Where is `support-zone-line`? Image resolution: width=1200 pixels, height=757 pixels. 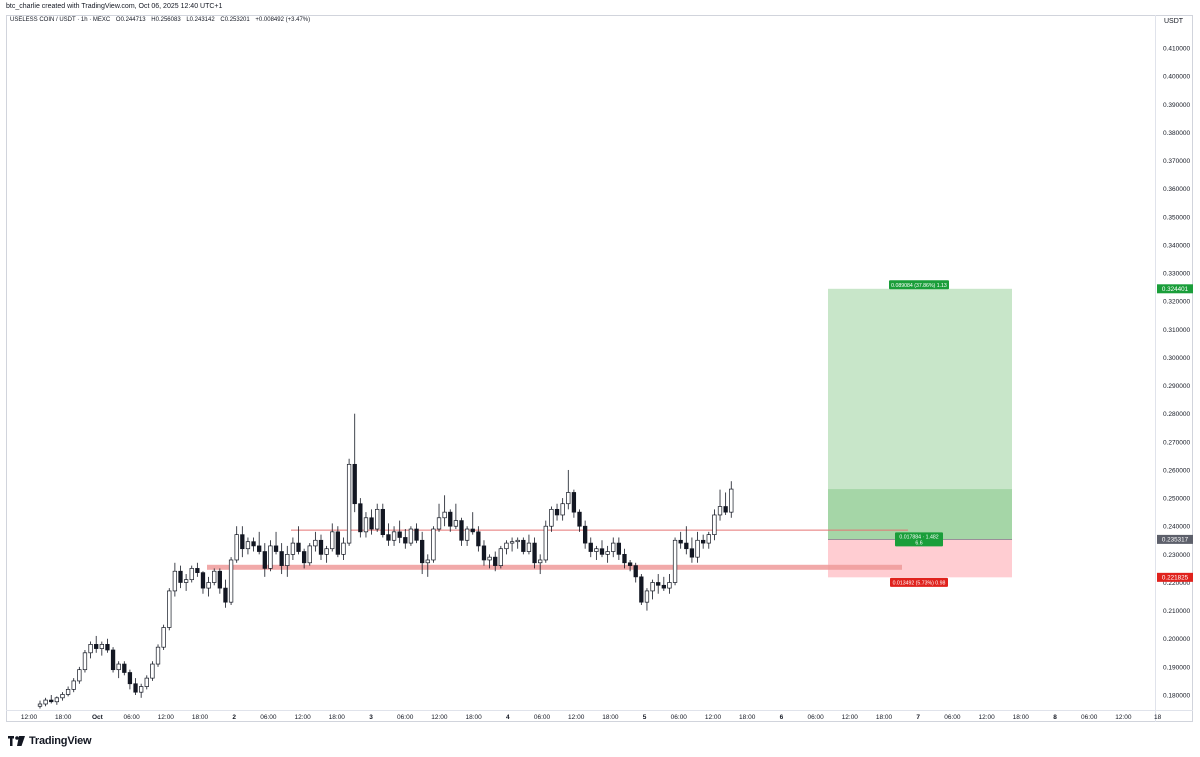
support-zone-line is located at coordinates (554, 567).